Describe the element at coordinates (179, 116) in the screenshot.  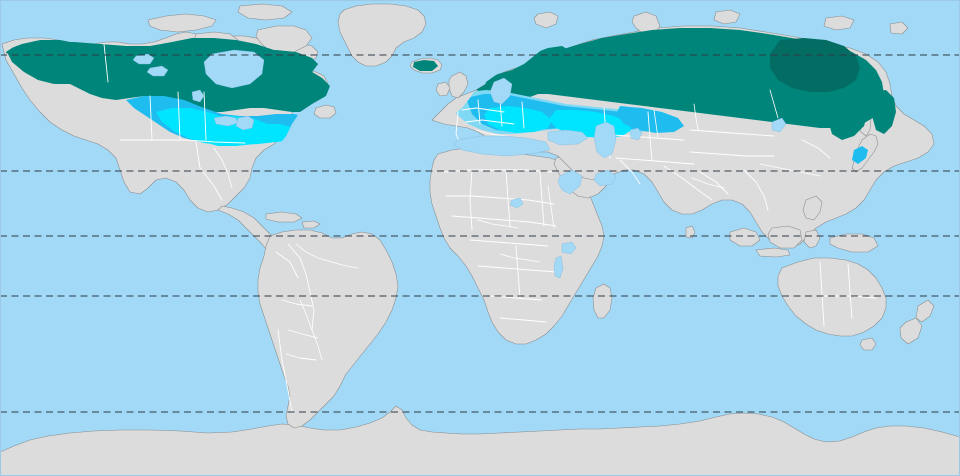
I see `border-alberta-sask` at that location.